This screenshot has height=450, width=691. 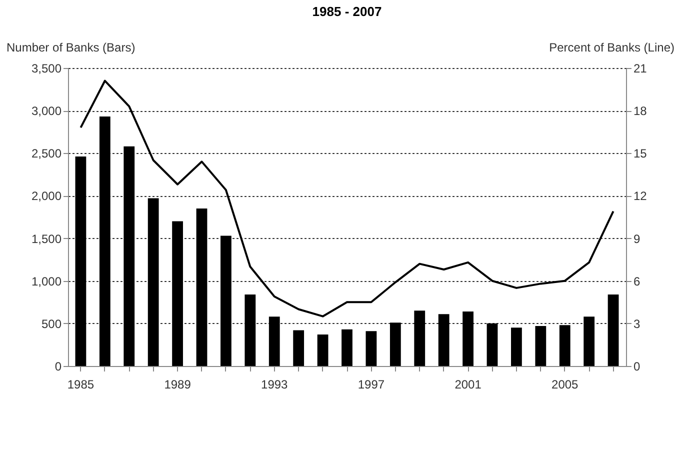 I want to click on x-tick-label: 1993, so click(x=274, y=385).